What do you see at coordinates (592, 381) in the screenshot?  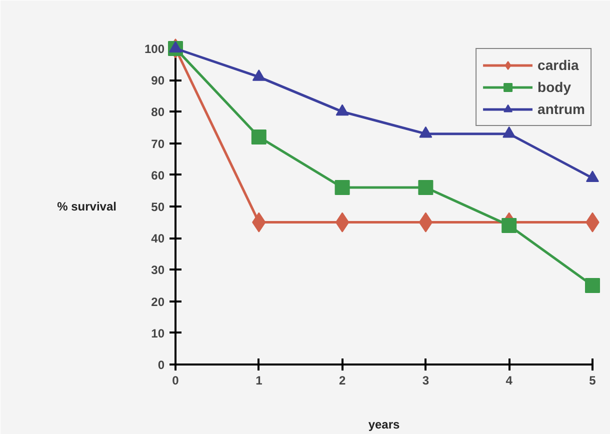 I see `x-tick-label: 5` at bounding box center [592, 381].